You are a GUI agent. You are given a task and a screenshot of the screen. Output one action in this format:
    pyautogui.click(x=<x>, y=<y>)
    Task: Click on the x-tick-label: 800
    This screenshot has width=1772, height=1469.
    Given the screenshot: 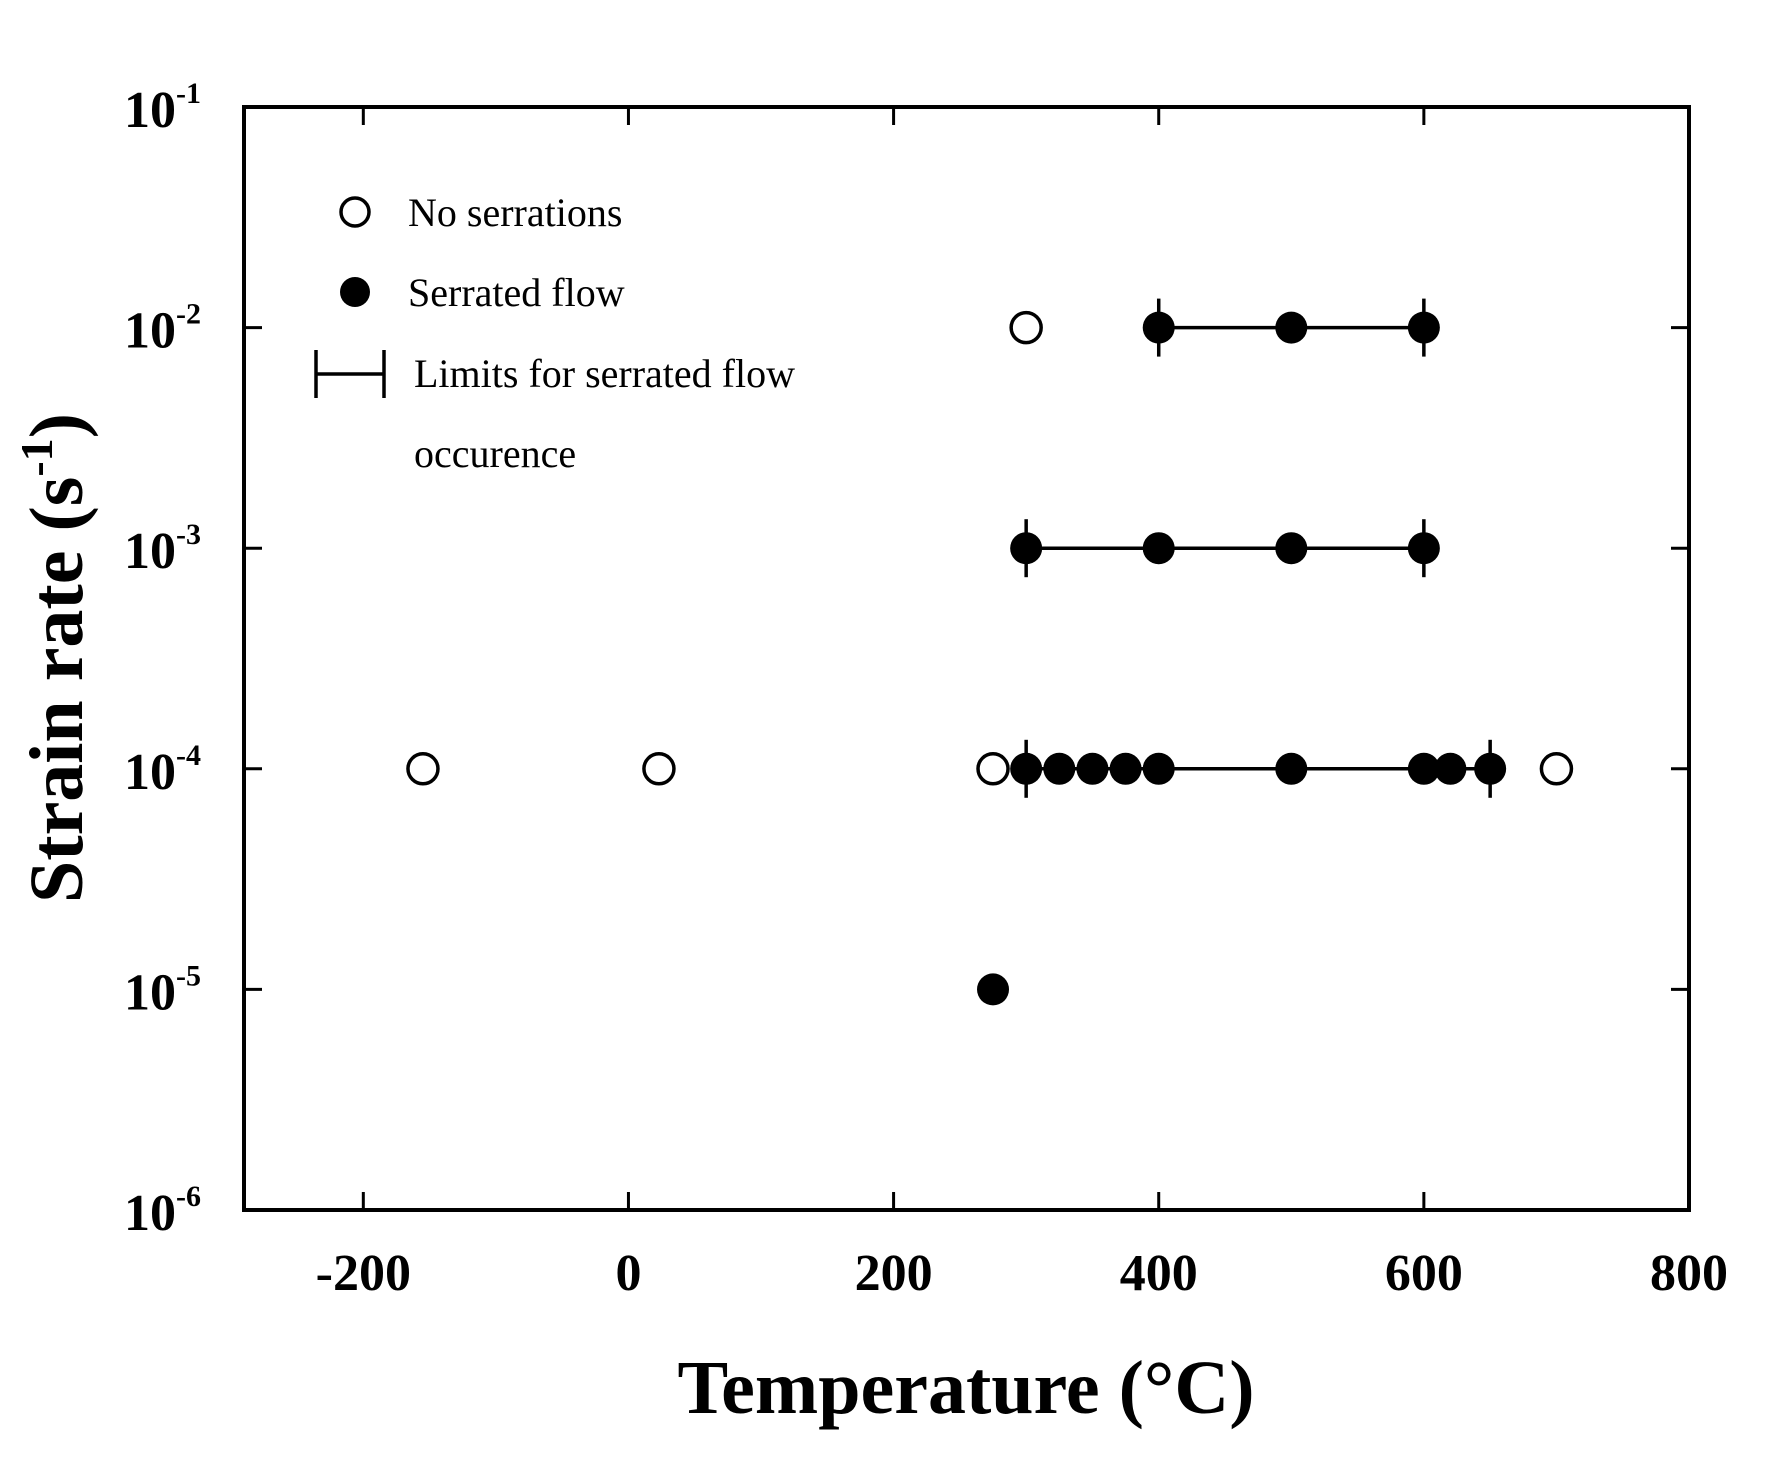 What is the action you would take?
    pyautogui.click(x=1689, y=1273)
    